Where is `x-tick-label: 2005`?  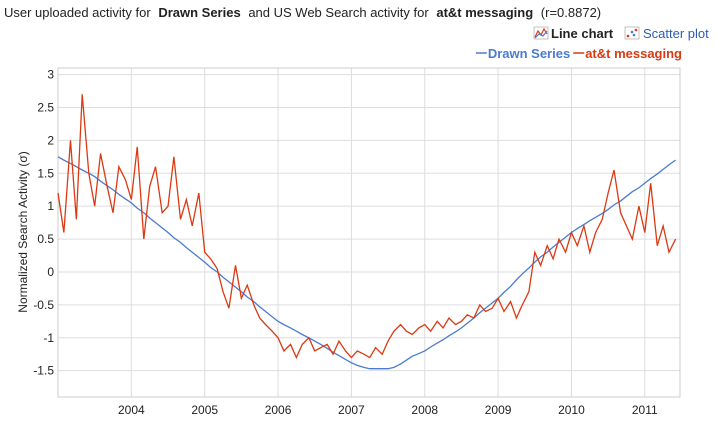
x-tick-label: 2005 is located at coordinates (204, 410).